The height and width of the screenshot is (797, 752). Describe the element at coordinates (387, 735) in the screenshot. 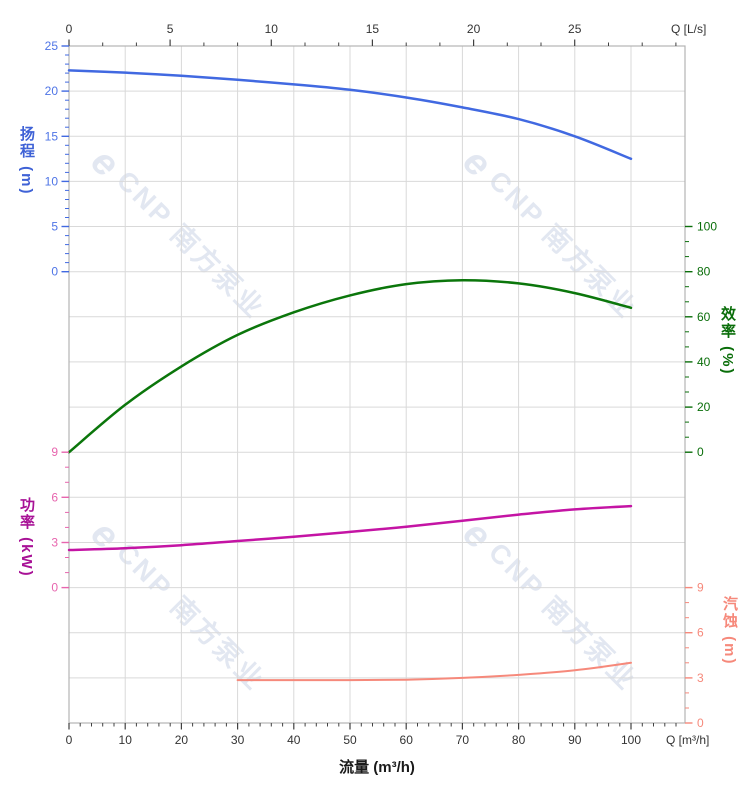

I see `bottom-axis: 0 10 20 30 40 50 60 70 80 90 100 Q [m³/h]` at that location.